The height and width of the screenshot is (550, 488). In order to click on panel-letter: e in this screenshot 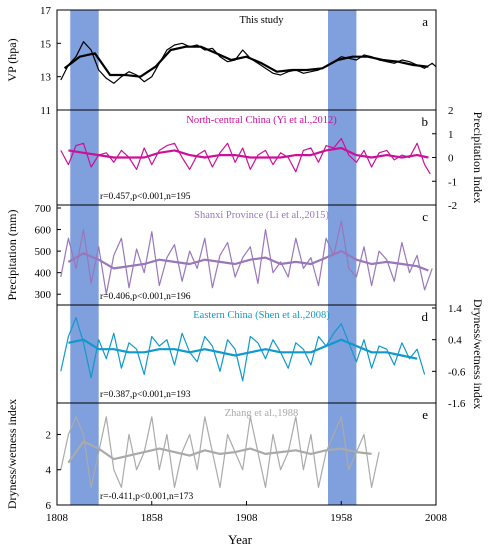, I will do `click(425, 414)`.